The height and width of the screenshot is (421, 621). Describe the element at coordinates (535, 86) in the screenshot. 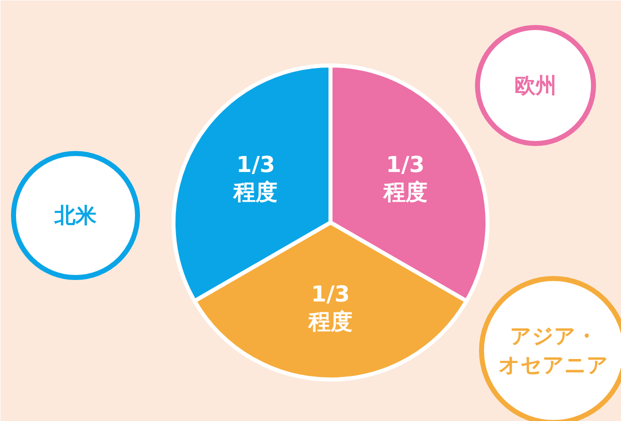

I see `slice-label: 欧州` at that location.